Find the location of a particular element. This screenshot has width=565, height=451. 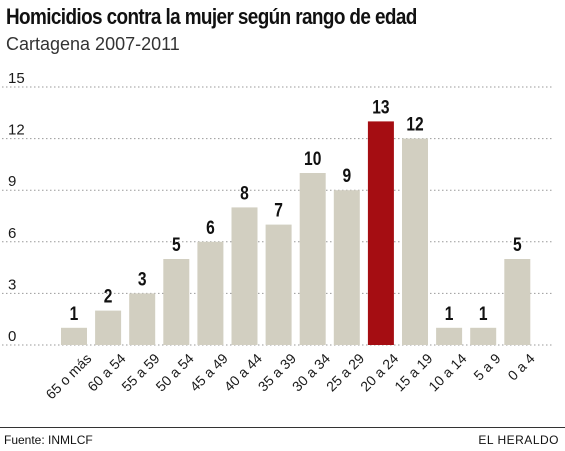

x-tick-label: 5 a 9 is located at coordinates (486, 366).